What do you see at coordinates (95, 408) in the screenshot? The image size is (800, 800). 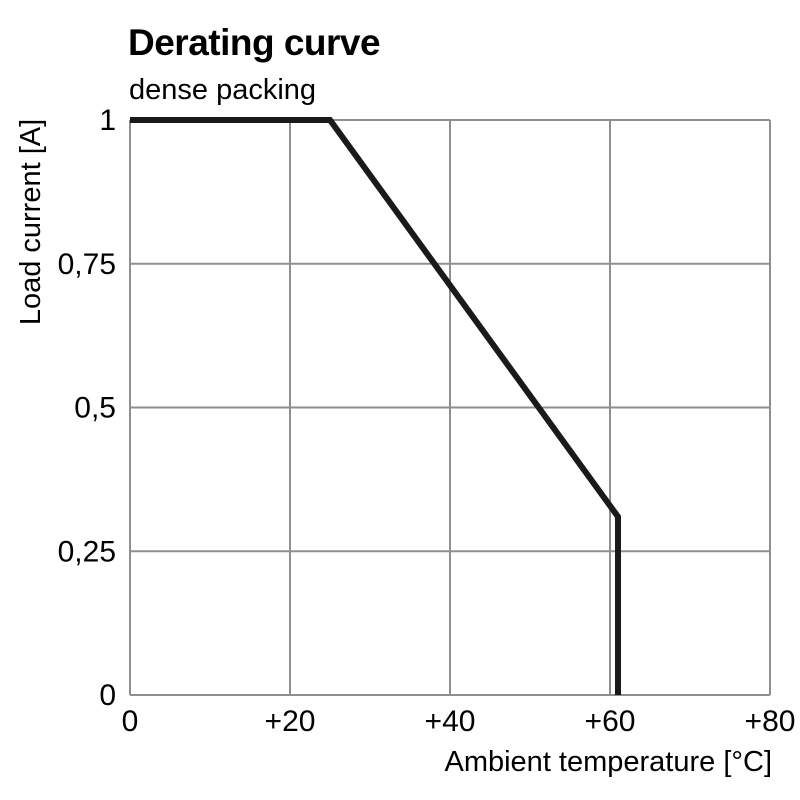 I see `y-tick-label: 0,5` at bounding box center [95, 408].